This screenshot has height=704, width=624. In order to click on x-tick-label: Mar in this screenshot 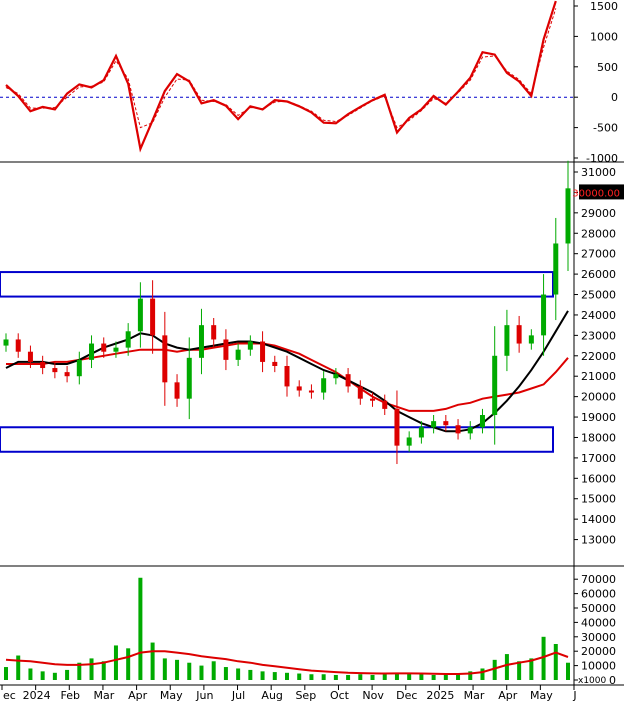, I will do `click(104, 695)`.